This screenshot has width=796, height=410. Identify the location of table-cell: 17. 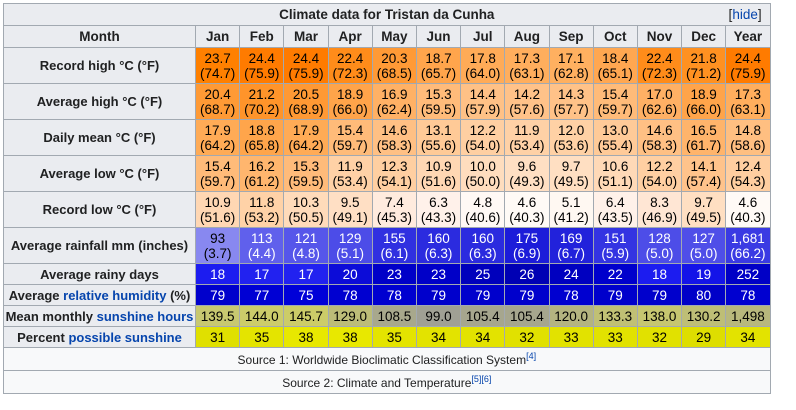
(306, 274).